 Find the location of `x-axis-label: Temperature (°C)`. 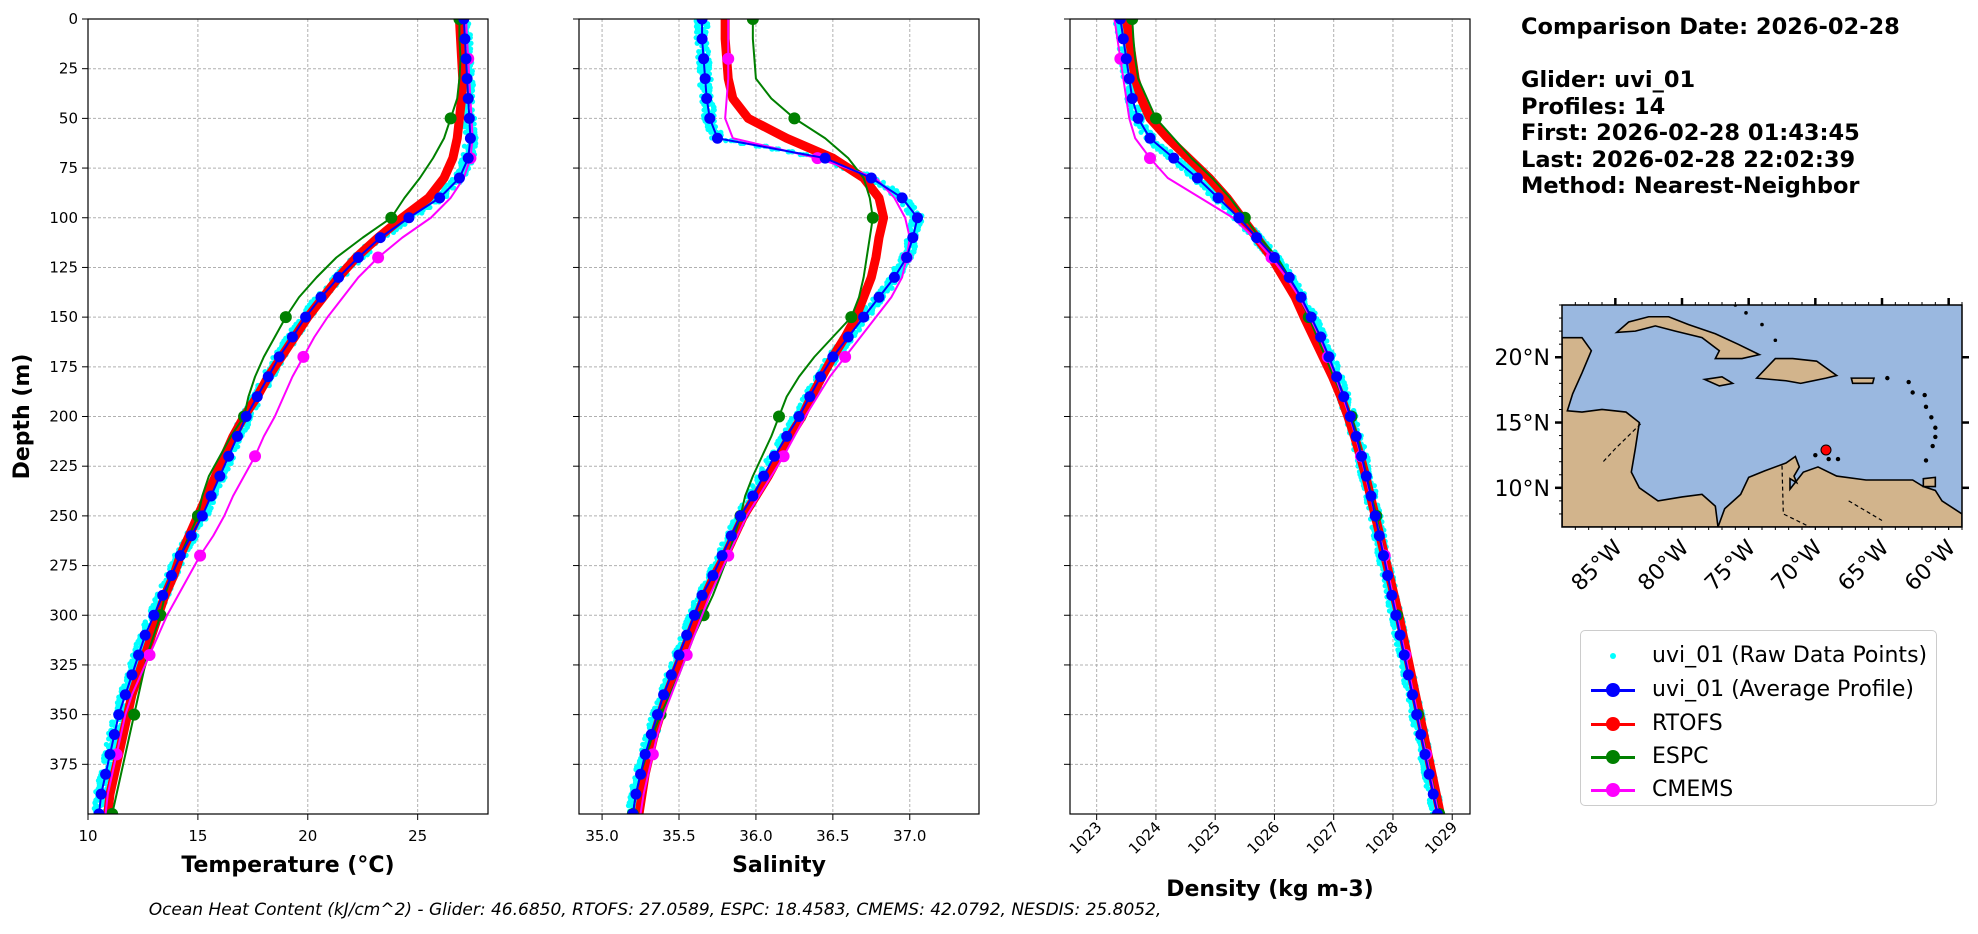

x-axis-label: Temperature (°C) is located at coordinates (287, 865).